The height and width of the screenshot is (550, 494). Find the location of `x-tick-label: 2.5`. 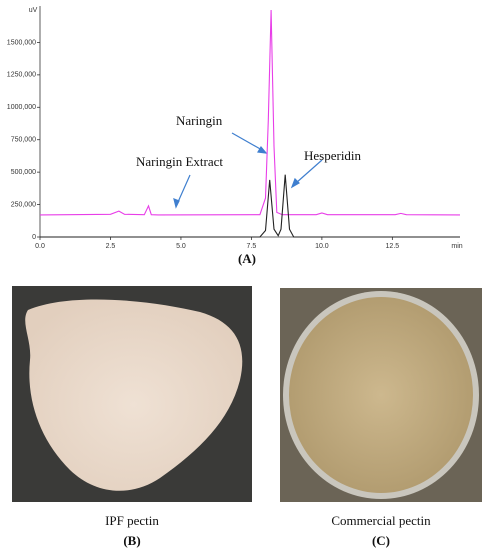

x-tick-label: 2.5 is located at coordinates (111, 246).